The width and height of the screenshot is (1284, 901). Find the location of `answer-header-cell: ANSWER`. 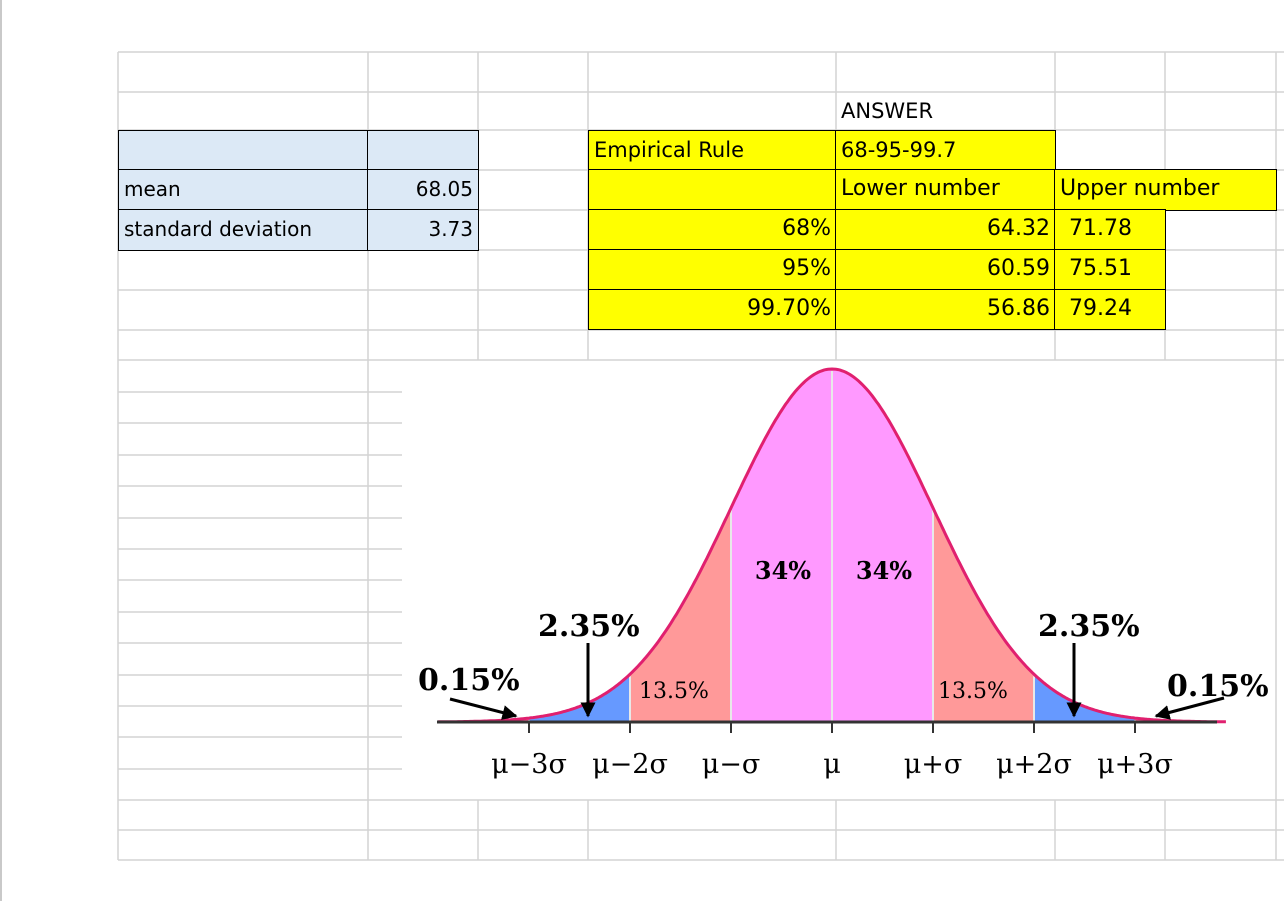

answer-header-cell: ANSWER is located at coordinates (945, 111).